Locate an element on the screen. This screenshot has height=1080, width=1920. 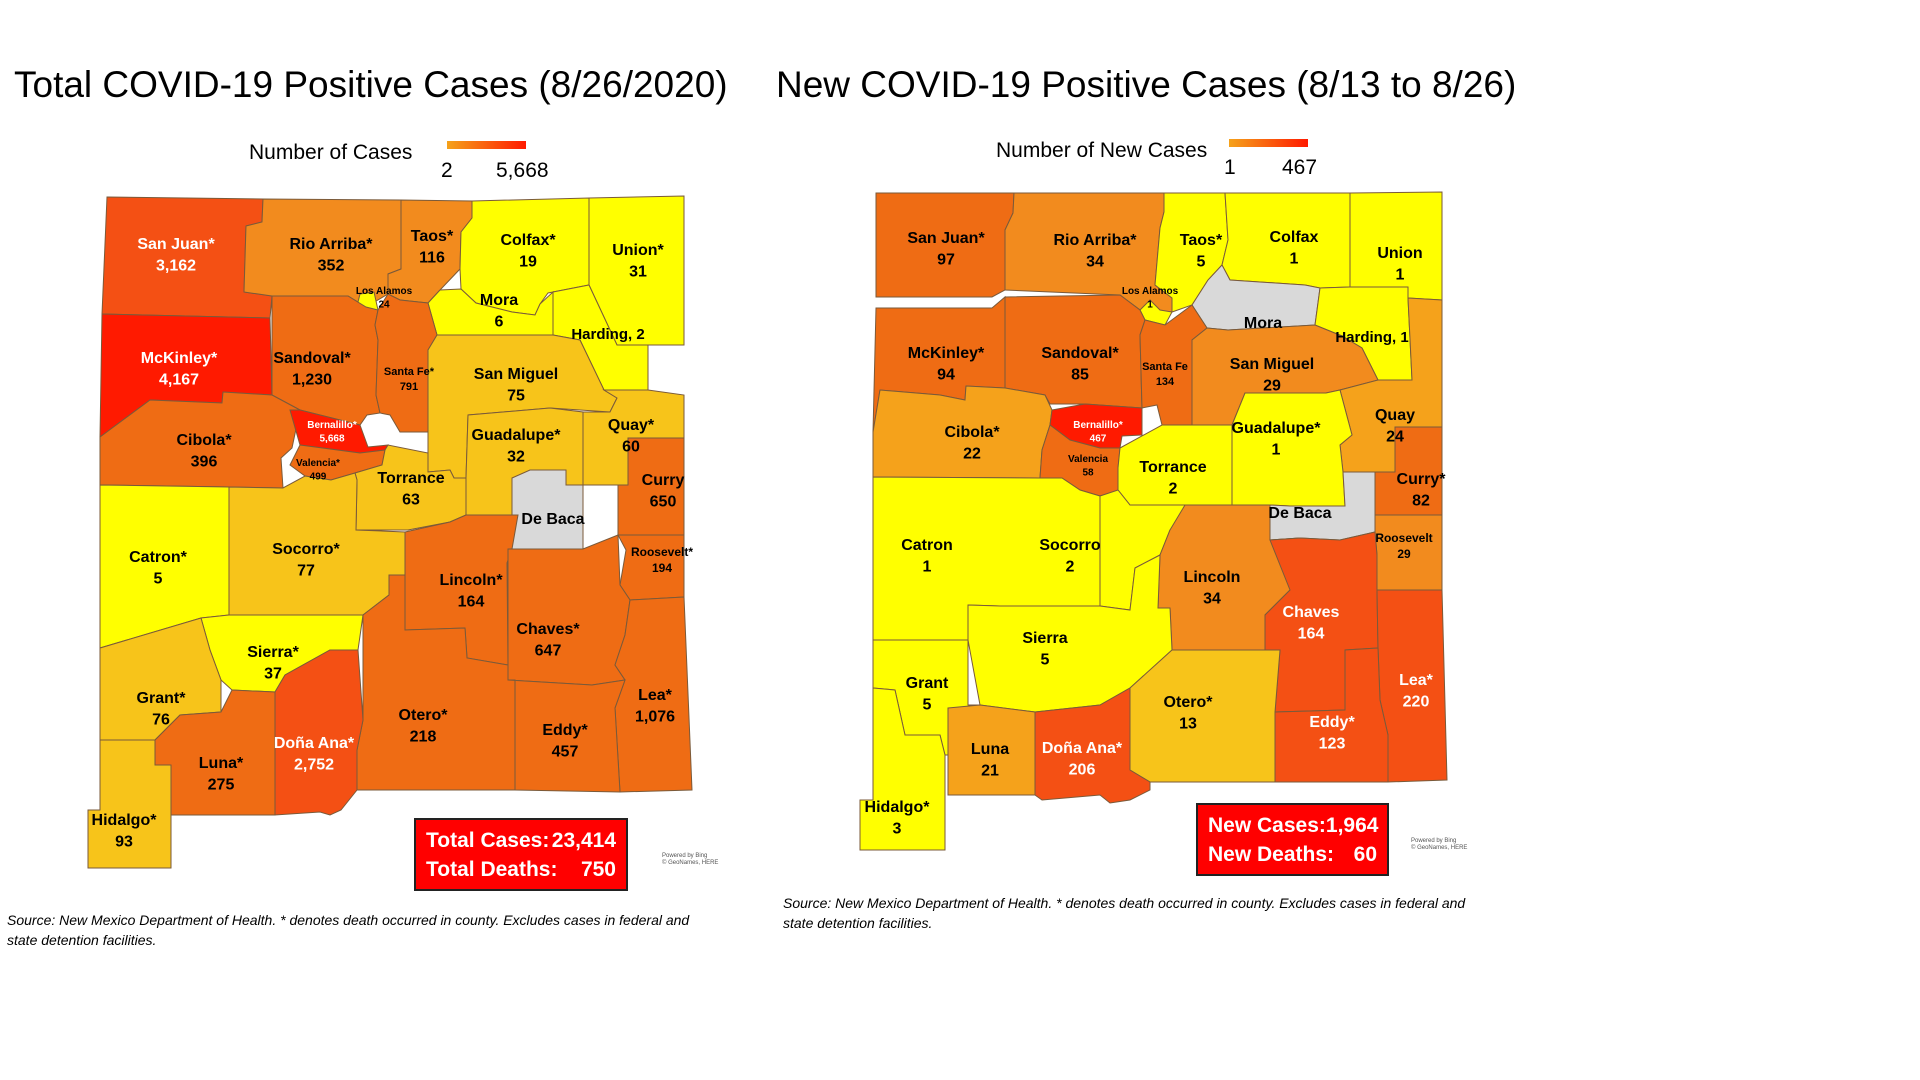
legend-min-left: 2 is located at coordinates (447, 170).